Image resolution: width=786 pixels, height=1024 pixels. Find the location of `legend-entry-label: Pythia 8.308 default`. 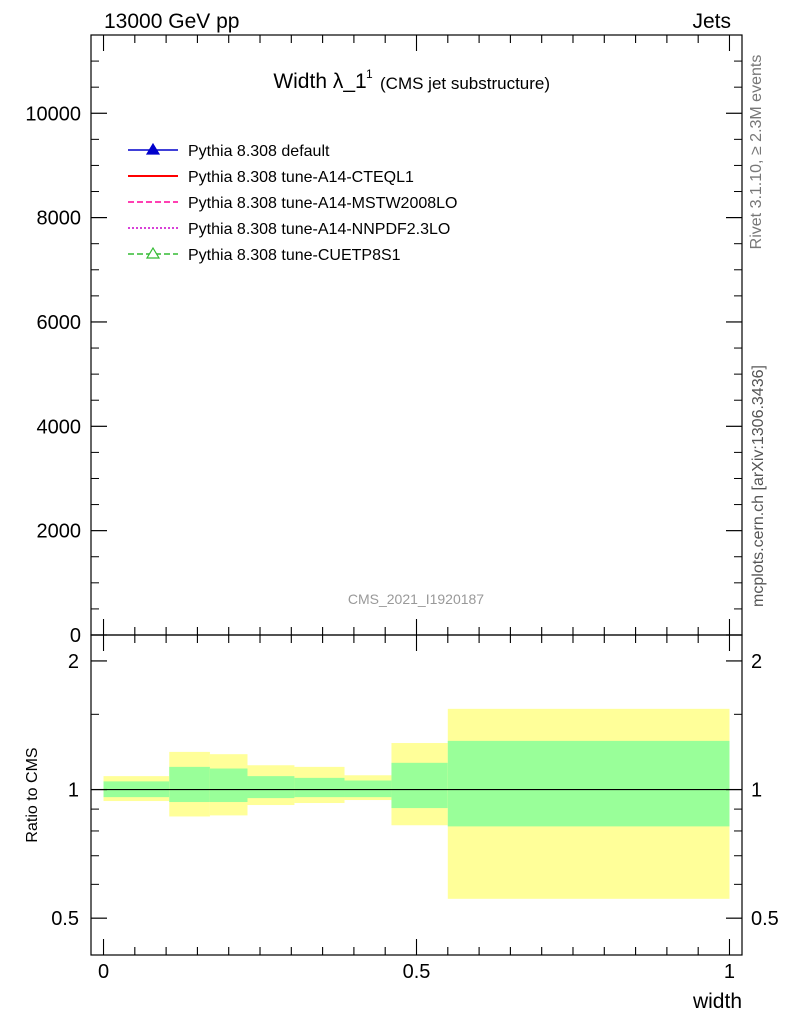

legend-entry-label: Pythia 8.308 default is located at coordinates (259, 151).